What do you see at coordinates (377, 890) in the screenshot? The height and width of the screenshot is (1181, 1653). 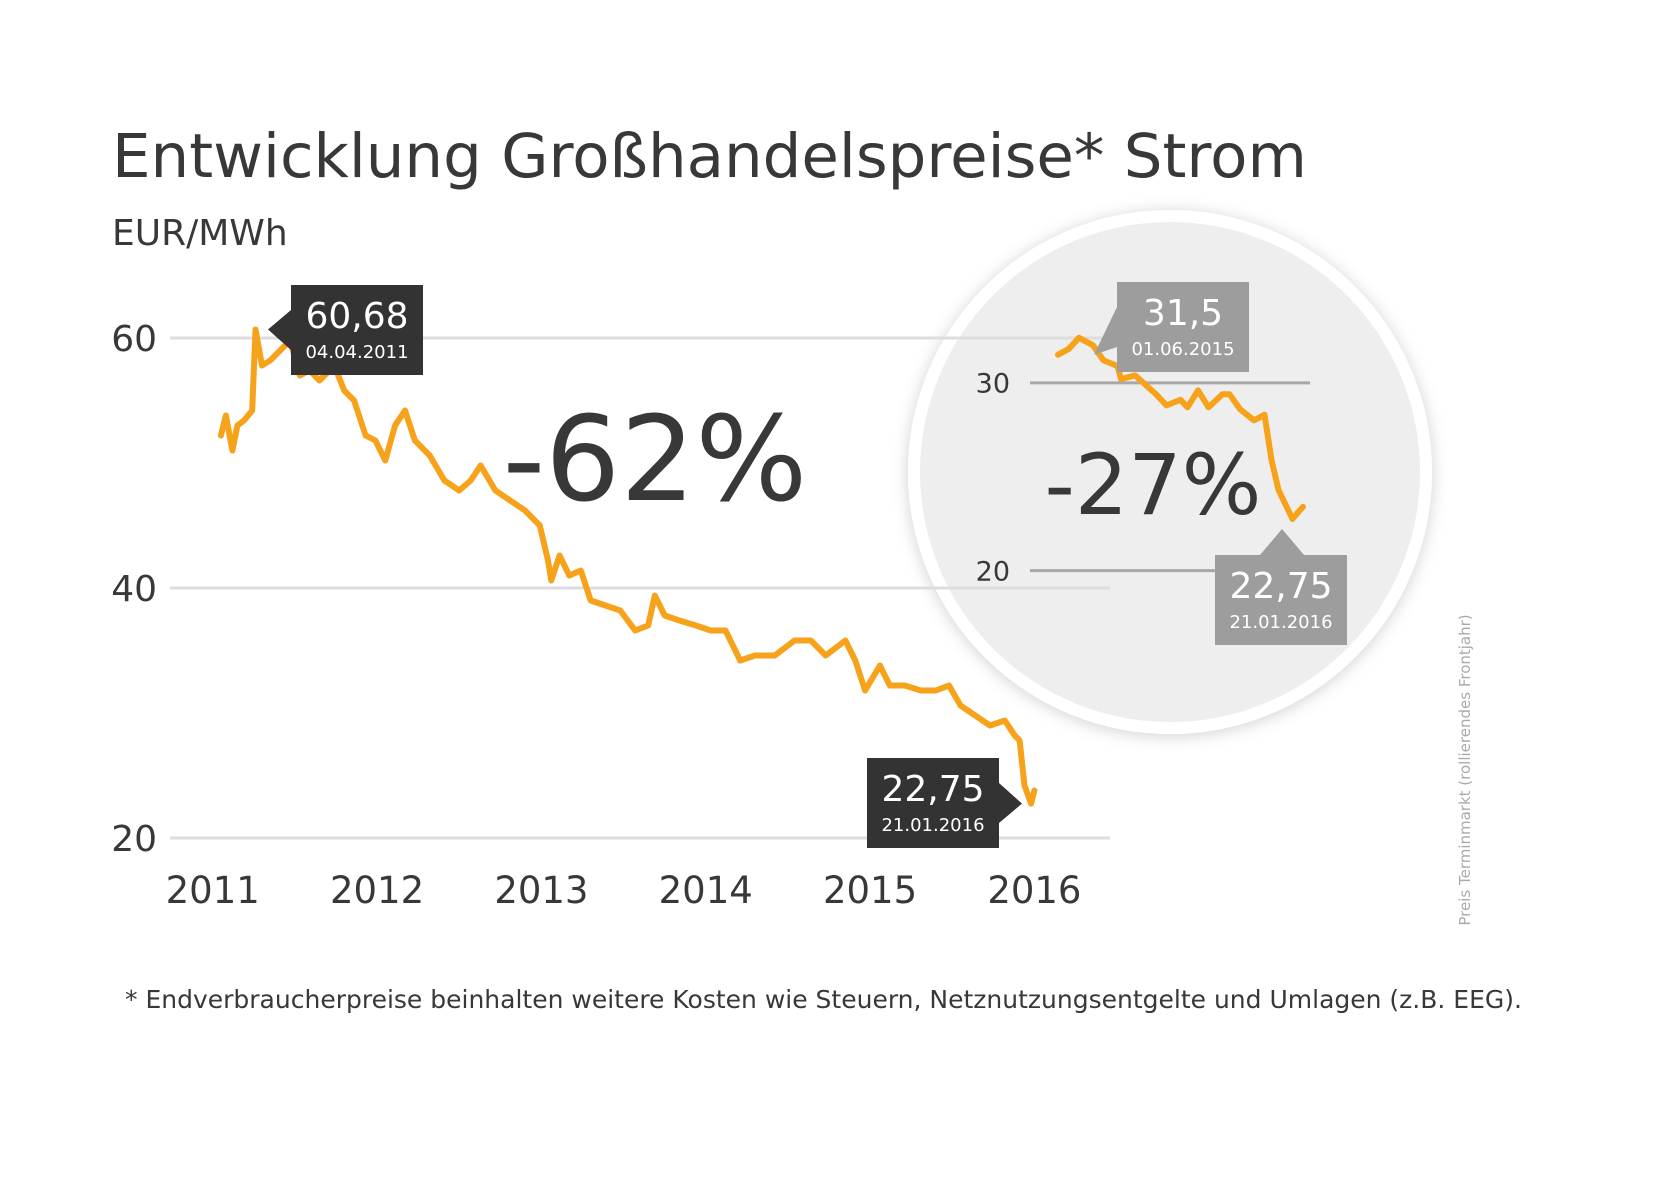 I see `x-tick-label: 2012` at bounding box center [377, 890].